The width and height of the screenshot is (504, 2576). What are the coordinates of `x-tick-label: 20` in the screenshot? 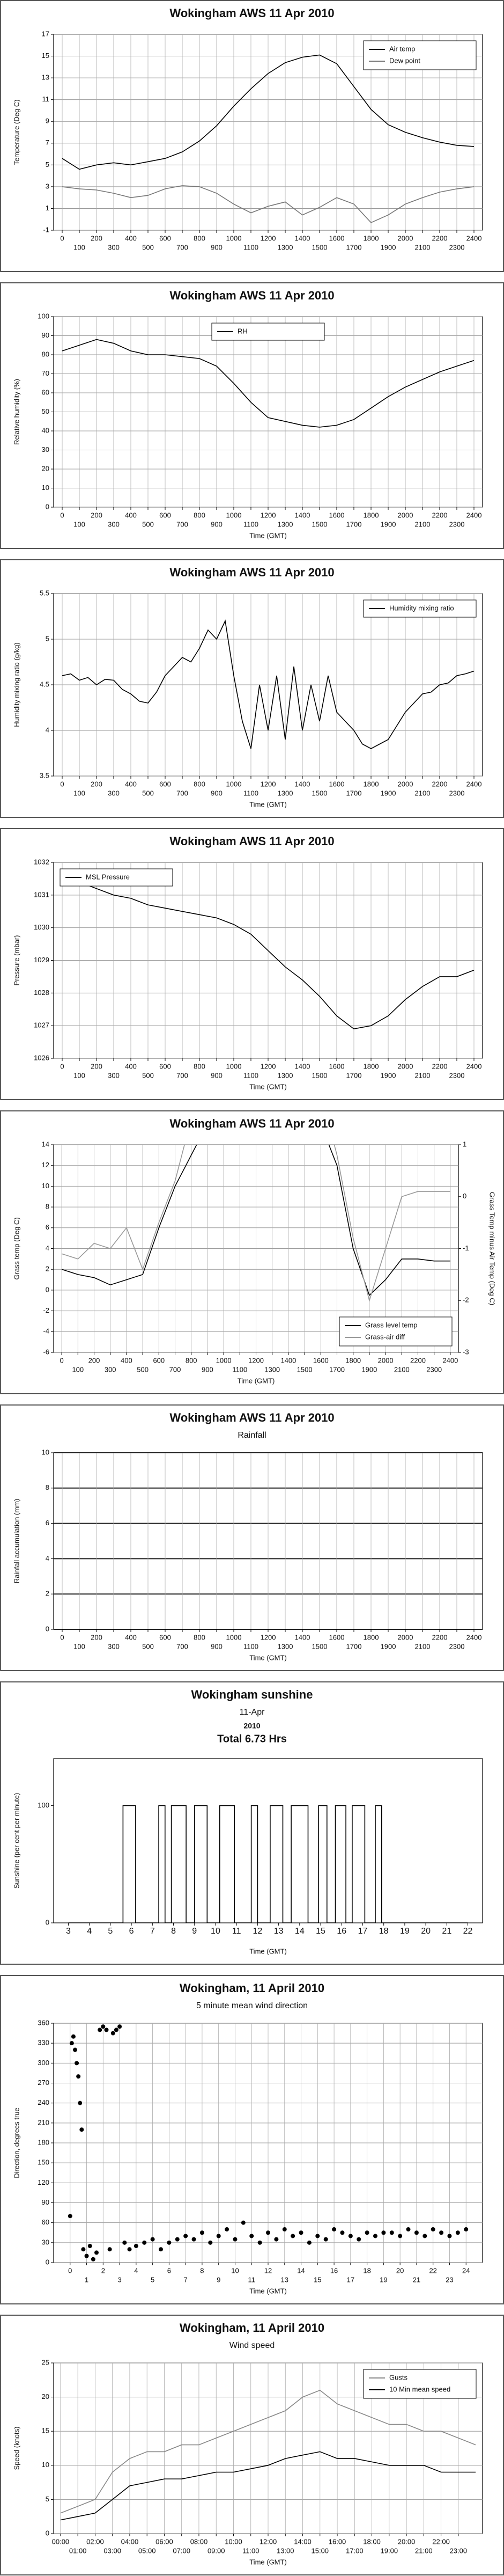 It's located at (426, 1931).